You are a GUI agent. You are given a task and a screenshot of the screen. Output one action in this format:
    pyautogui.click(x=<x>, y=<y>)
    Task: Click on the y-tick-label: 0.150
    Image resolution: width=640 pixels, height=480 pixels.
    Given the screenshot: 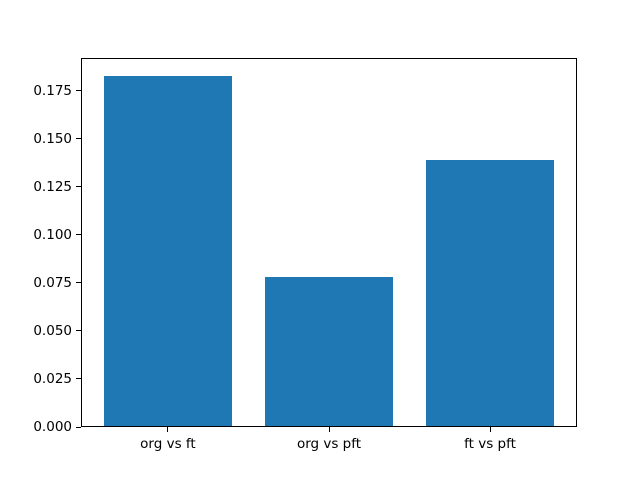 What is the action you would take?
    pyautogui.click(x=52, y=138)
    